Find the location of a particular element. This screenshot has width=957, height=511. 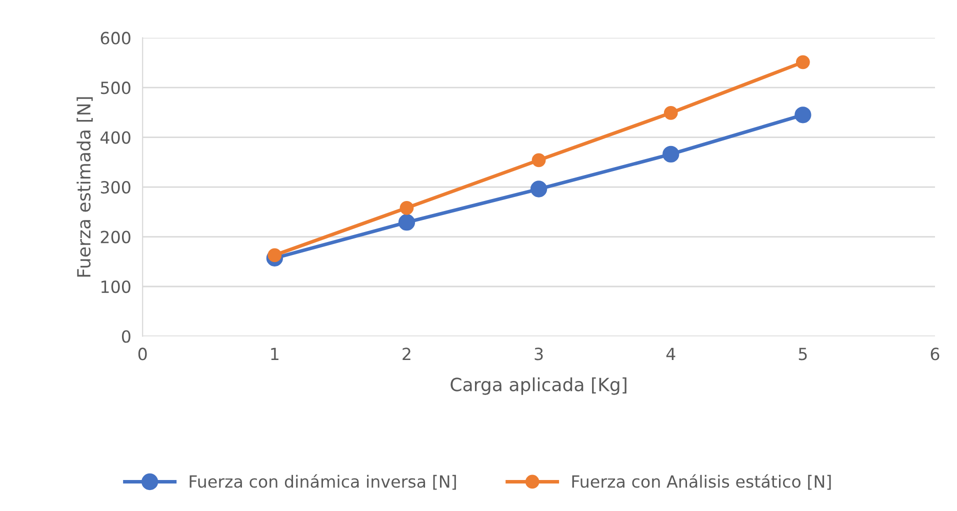

x-tick-label: 0 is located at coordinates (142, 354).